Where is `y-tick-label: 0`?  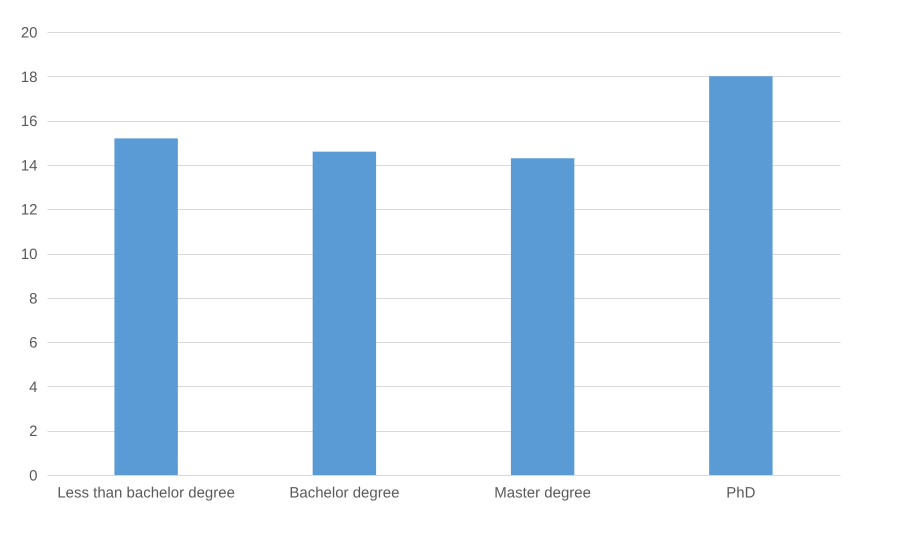 y-tick-label: 0 is located at coordinates (33, 476).